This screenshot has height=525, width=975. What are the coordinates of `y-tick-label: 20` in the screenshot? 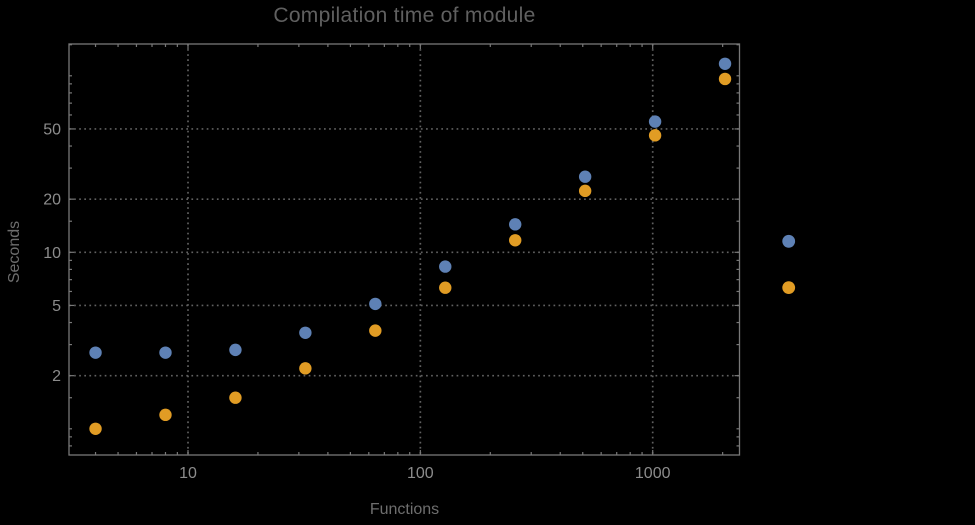 It's located at (52, 200).